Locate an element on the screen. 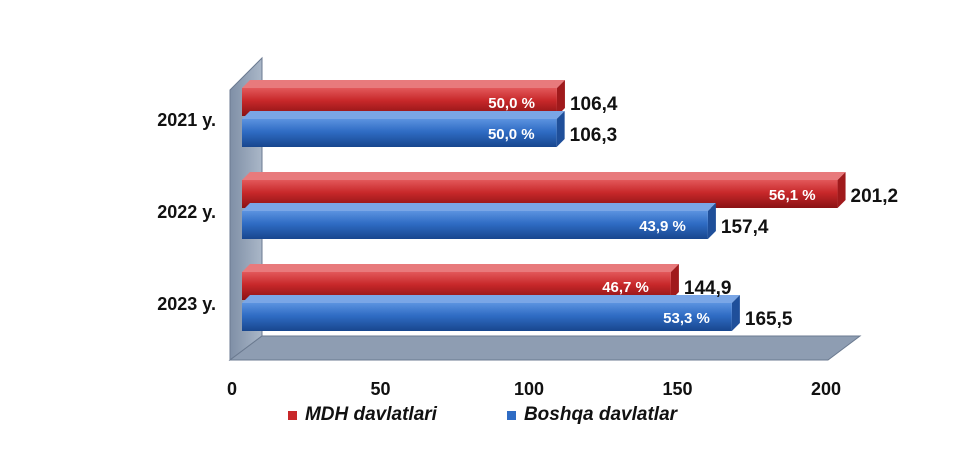 The height and width of the screenshot is (451, 965). category-label-2021y: 2021 y. is located at coordinates (186, 120).